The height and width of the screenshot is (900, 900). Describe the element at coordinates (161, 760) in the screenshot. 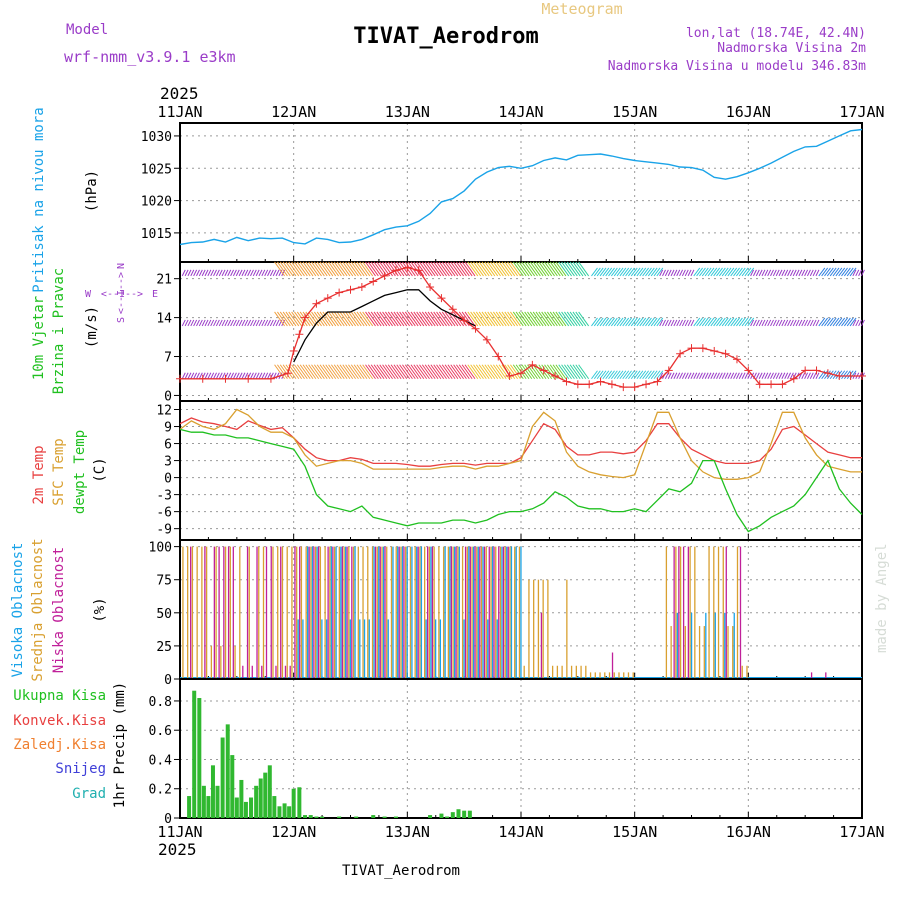

I see `ytick-label: 0.4` at that location.